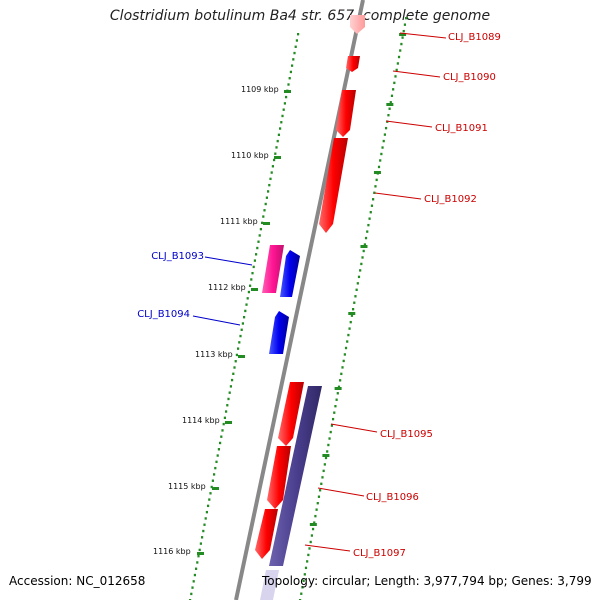 This screenshot has height=600, width=600. Describe the element at coordinates (353, 64) in the screenshot. I see `gene-clj-b1090` at that location.